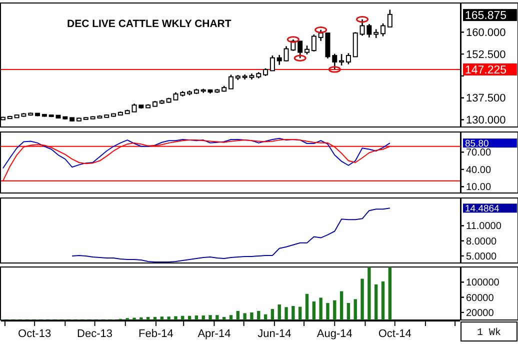 This screenshot has width=518, height=345. I want to click on x-tick-label: Dec-13, so click(95, 334).